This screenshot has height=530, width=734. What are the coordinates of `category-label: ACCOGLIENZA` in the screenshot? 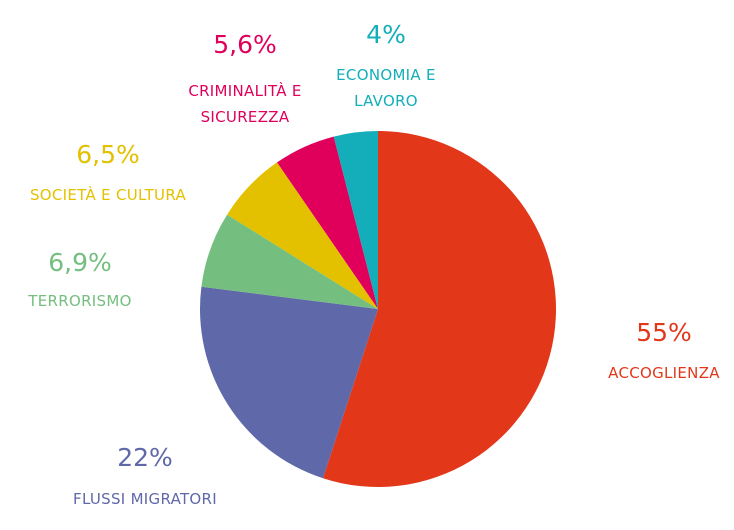 It's located at (664, 373).